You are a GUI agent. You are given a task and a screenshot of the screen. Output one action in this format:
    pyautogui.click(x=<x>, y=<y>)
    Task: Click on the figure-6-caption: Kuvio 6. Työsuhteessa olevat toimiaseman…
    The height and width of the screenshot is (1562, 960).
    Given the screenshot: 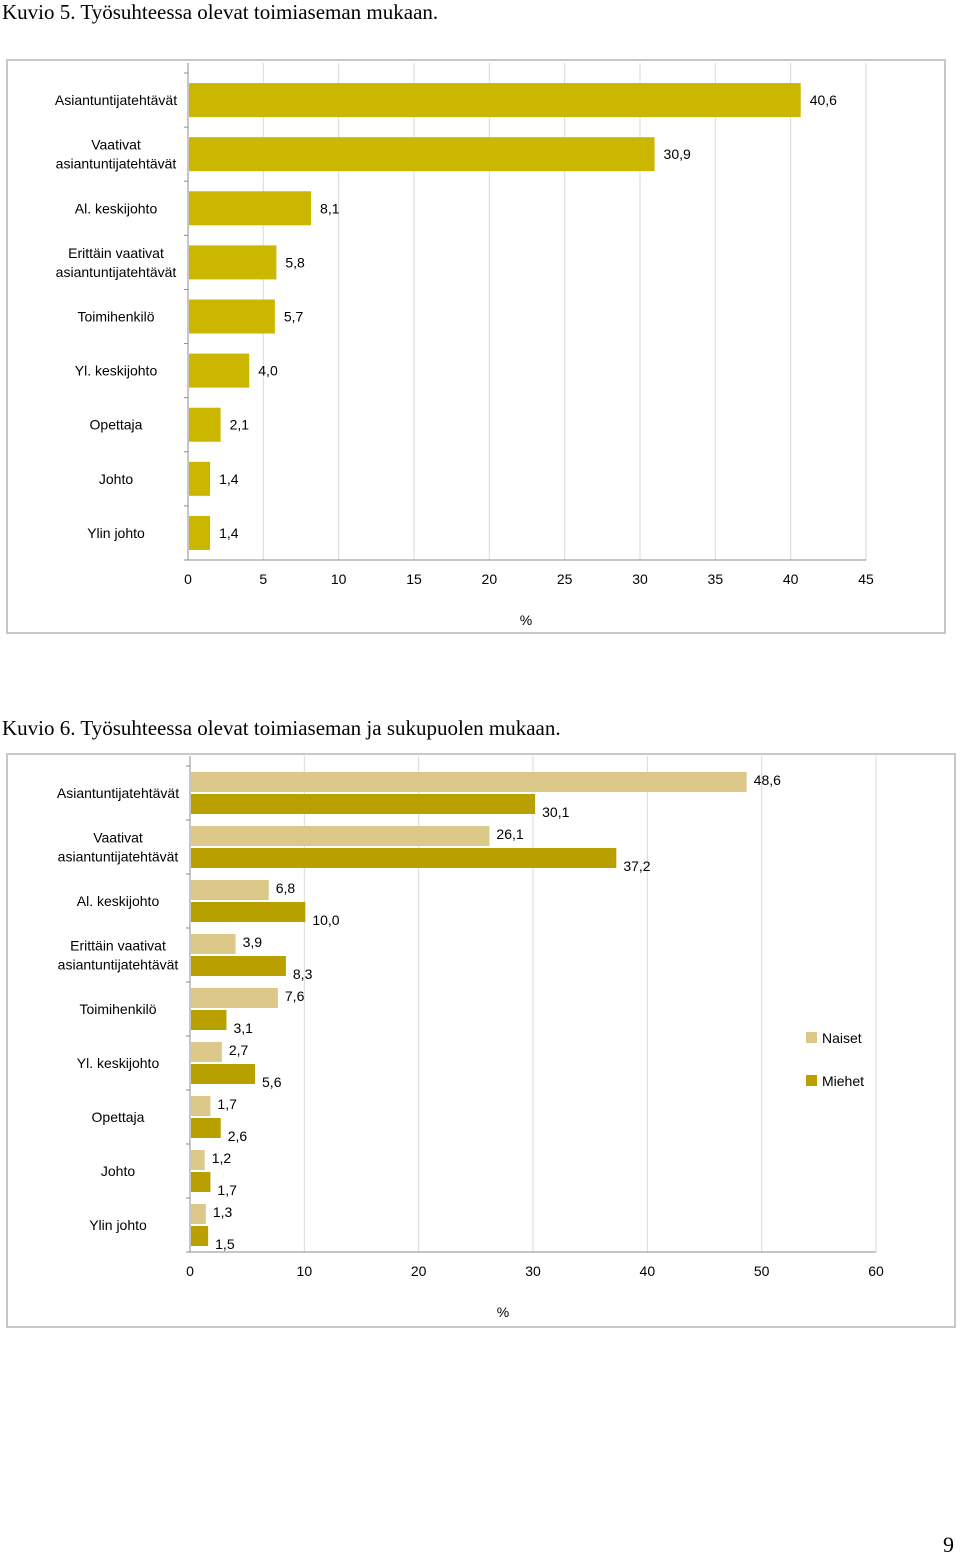 What is the action you would take?
    pyautogui.click(x=281, y=728)
    